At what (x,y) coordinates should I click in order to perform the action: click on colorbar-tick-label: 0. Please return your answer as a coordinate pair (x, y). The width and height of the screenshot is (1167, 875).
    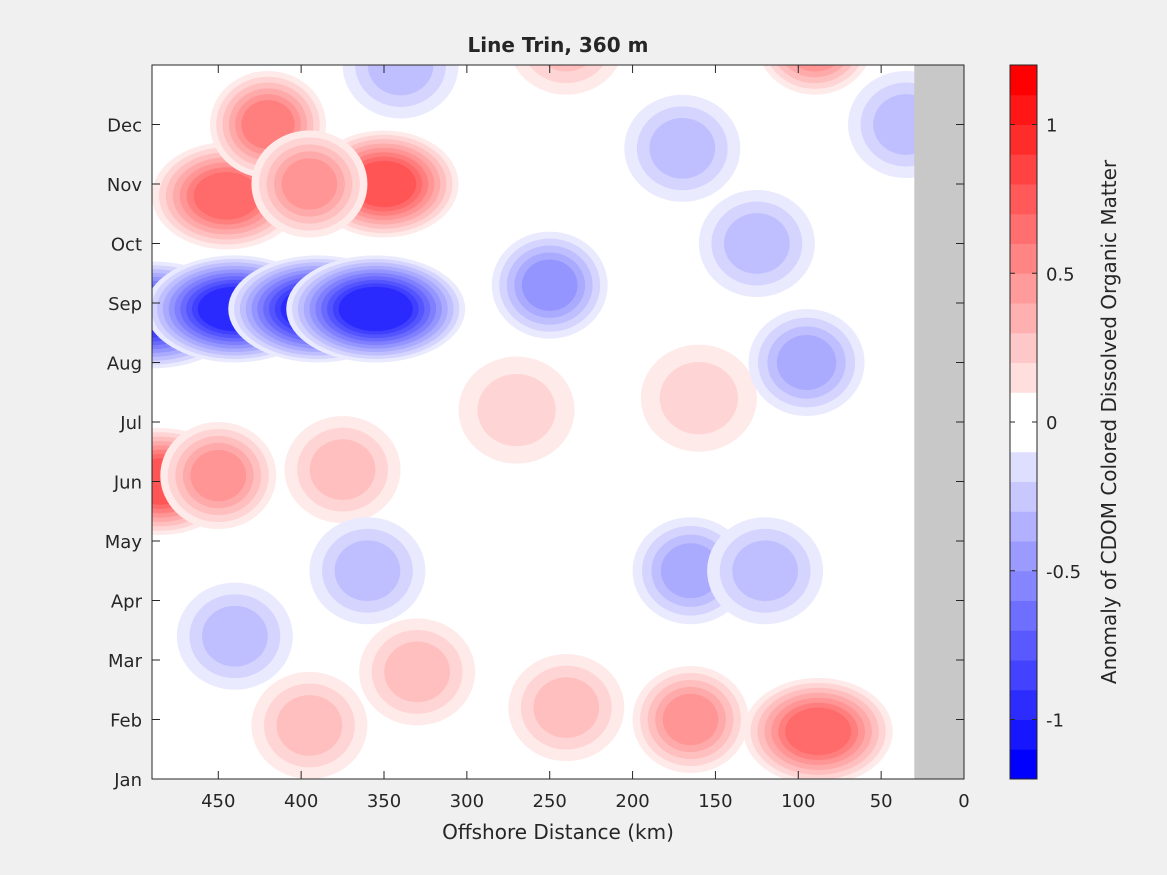
    Looking at the image, I should click on (1051, 423).